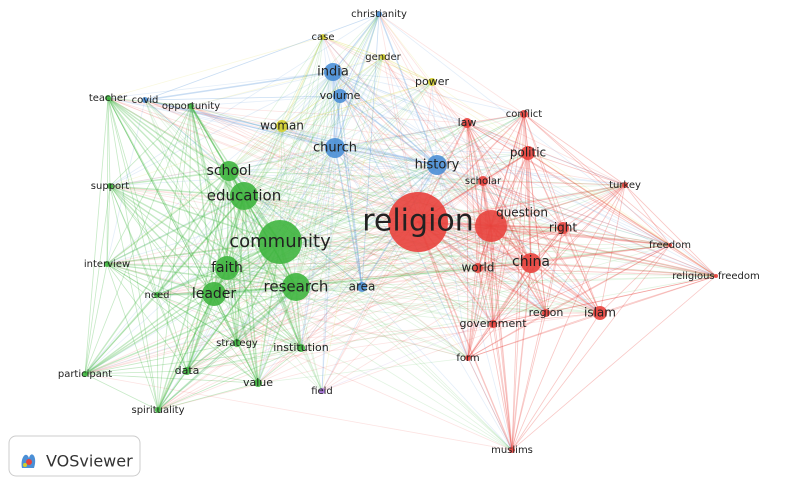 The image size is (800, 493). What do you see at coordinates (258, 382) in the screenshot?
I see `node-label: value` at bounding box center [258, 382].